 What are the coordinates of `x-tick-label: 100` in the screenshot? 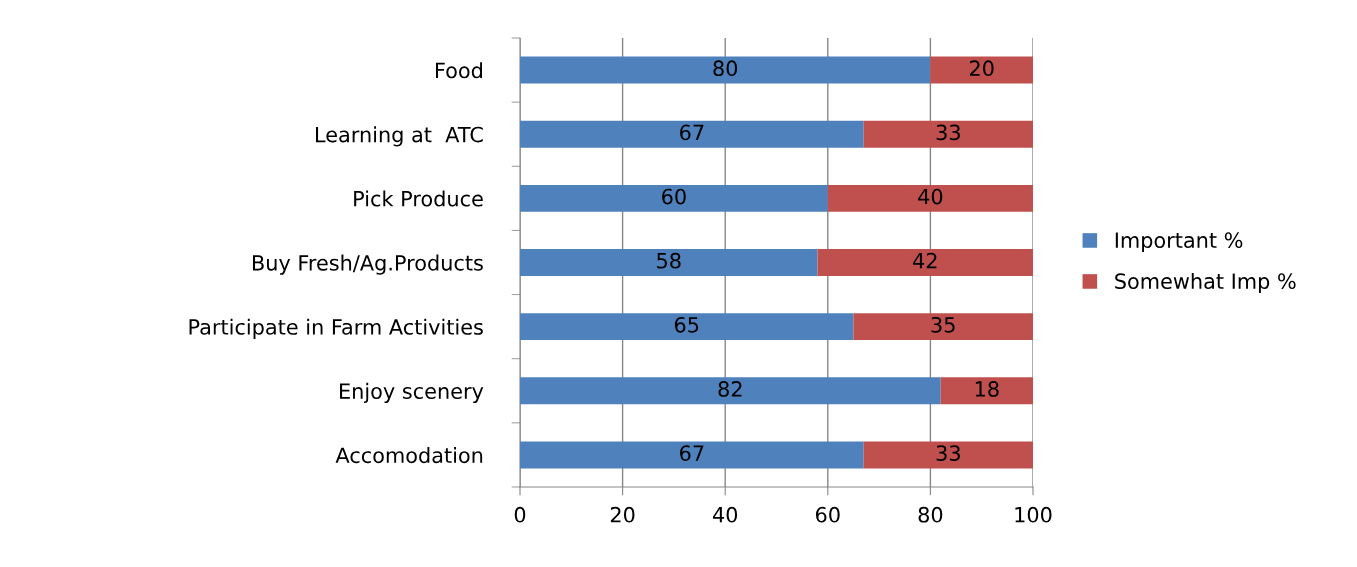 It's located at (1033, 514).